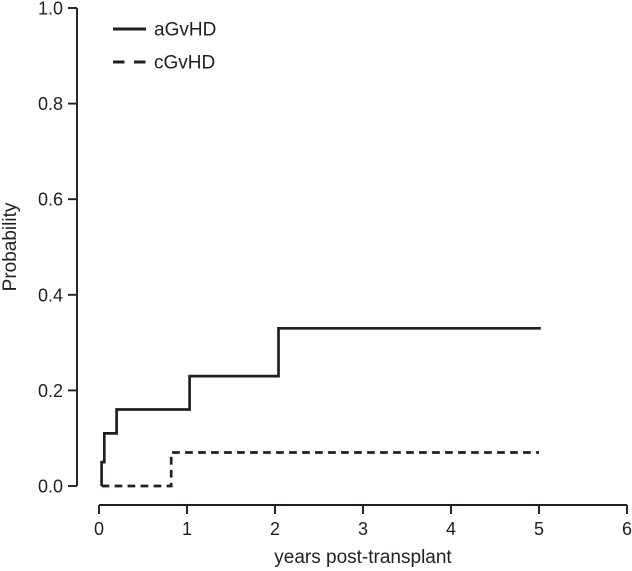 Image resolution: width=632 pixels, height=571 pixels. What do you see at coordinates (58, 248) in the screenshot?
I see `y-axis: 0.0 0.2 0.4 0.6 0.8 1.0` at bounding box center [58, 248].